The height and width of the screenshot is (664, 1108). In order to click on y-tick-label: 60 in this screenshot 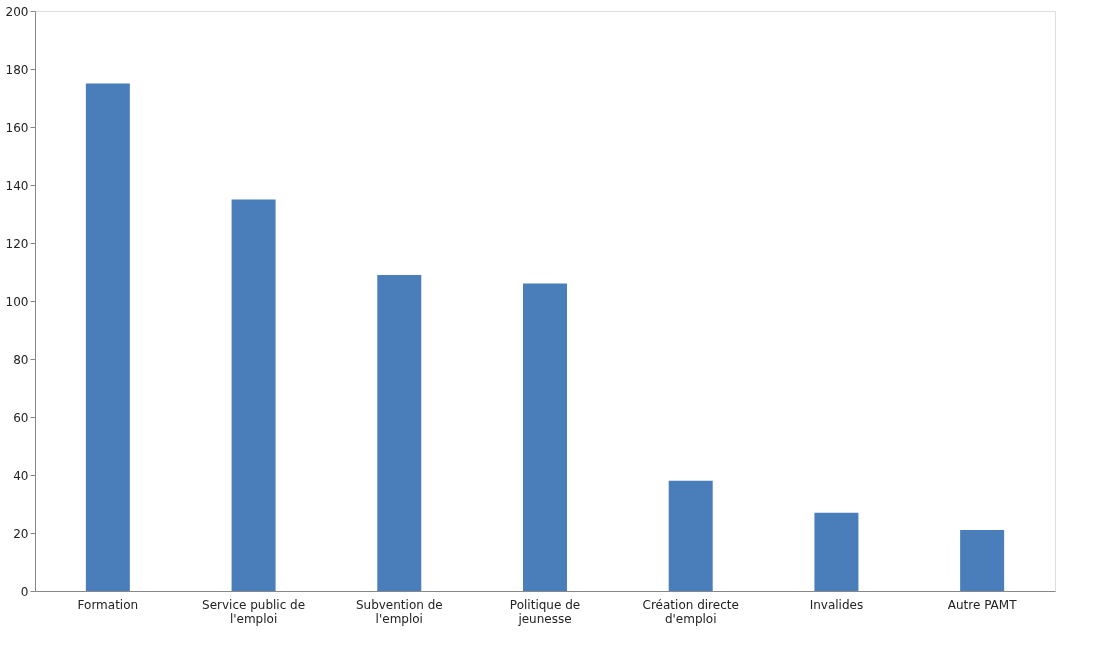, I will do `click(21, 417)`.